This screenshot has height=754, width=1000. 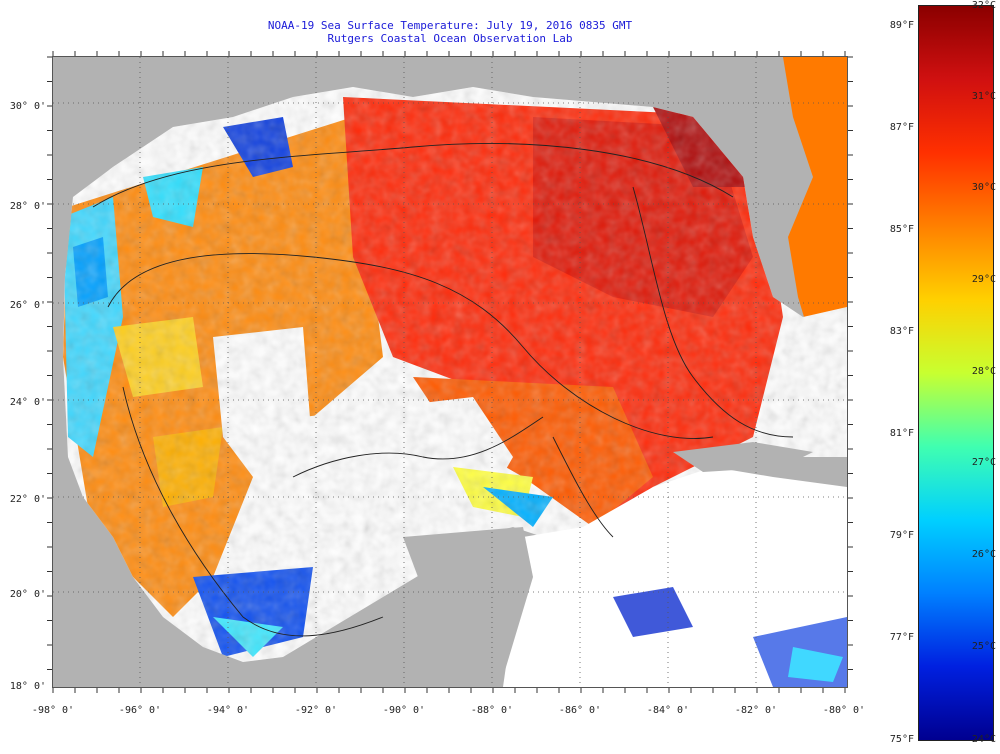 What do you see at coordinates (492, 710) in the screenshot?
I see `lon-label-88: -88° 0'` at bounding box center [492, 710].